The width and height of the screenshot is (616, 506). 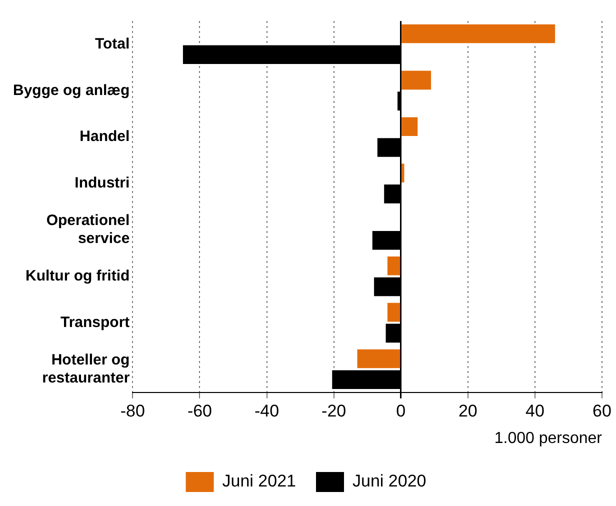 What do you see at coordinates (105, 137) in the screenshot?
I see `y-tick-label: Handel` at bounding box center [105, 137].